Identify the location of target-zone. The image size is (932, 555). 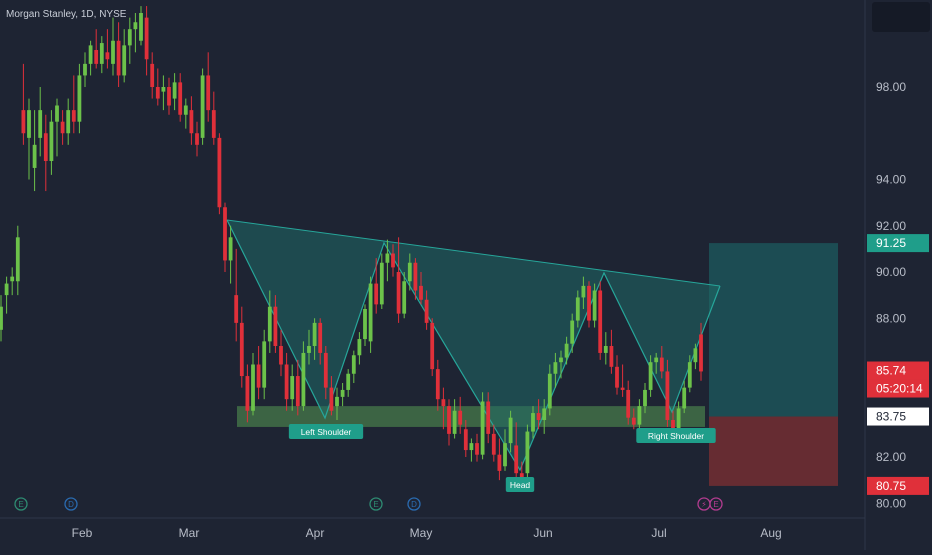
(773, 330).